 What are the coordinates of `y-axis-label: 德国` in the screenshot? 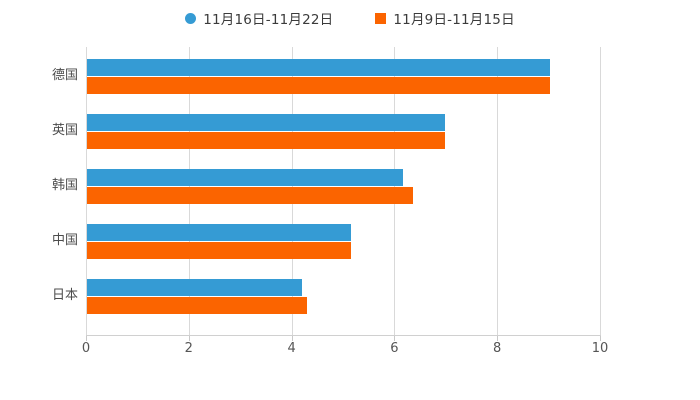 It's located at (64, 75).